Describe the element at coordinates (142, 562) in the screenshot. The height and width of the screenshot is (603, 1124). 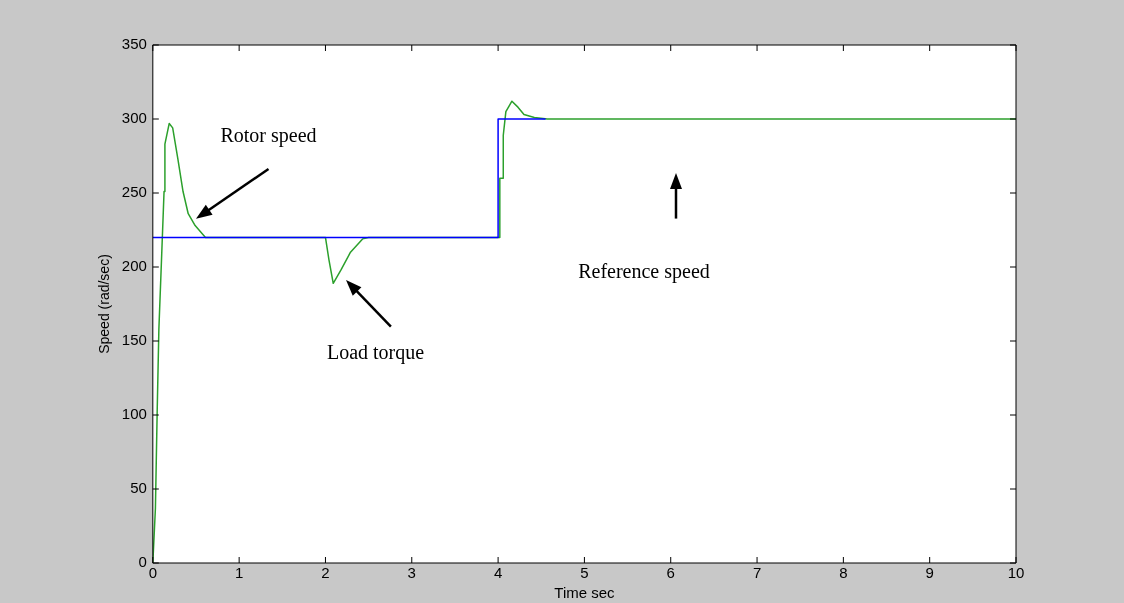
I see `y-tick-label: 0` at that location.